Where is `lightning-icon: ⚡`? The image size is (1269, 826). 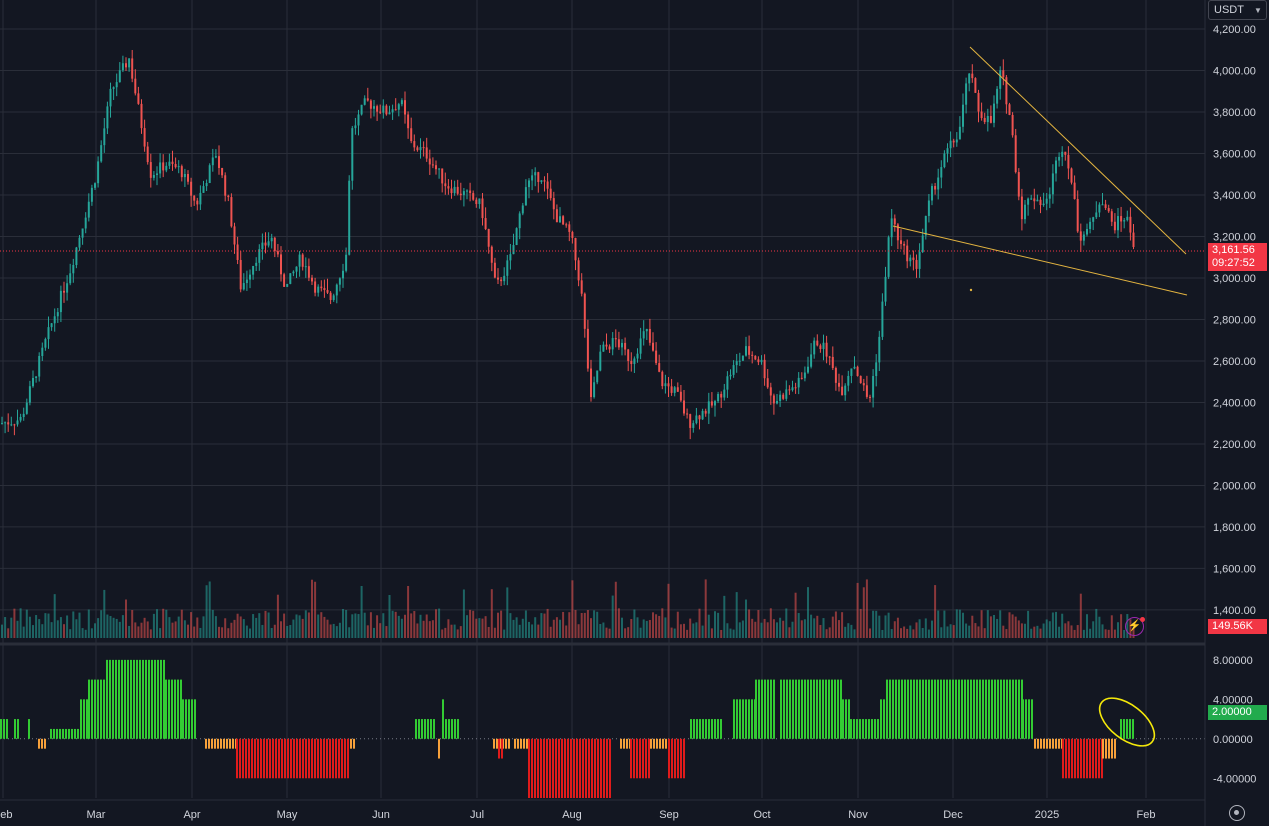 lightning-icon: ⚡ is located at coordinates (1135, 626).